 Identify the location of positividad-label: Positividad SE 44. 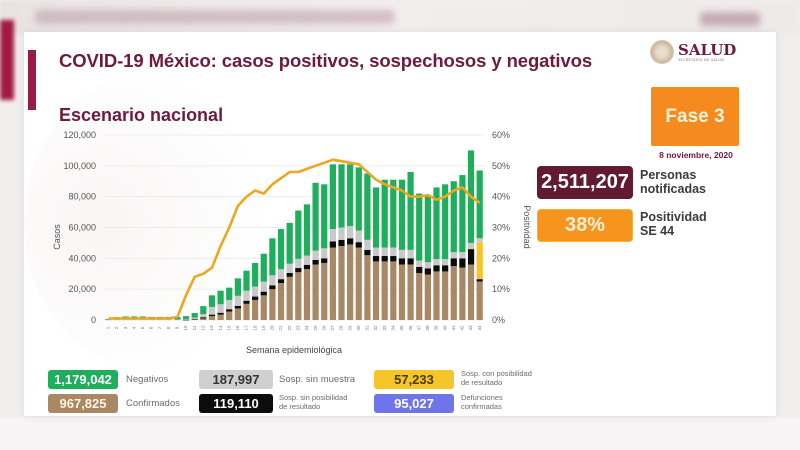
(695, 224).